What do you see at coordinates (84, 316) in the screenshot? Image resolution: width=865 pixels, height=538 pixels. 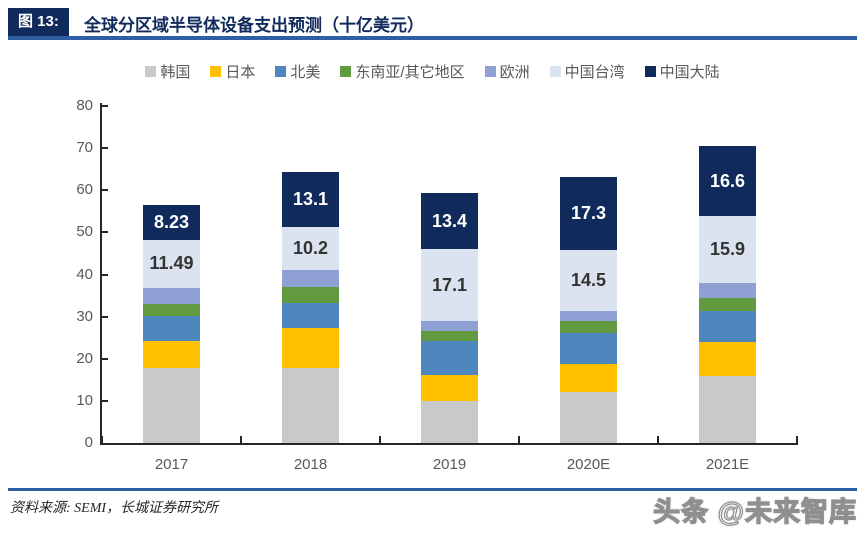 I see `y-axis-label: 30` at bounding box center [84, 316].